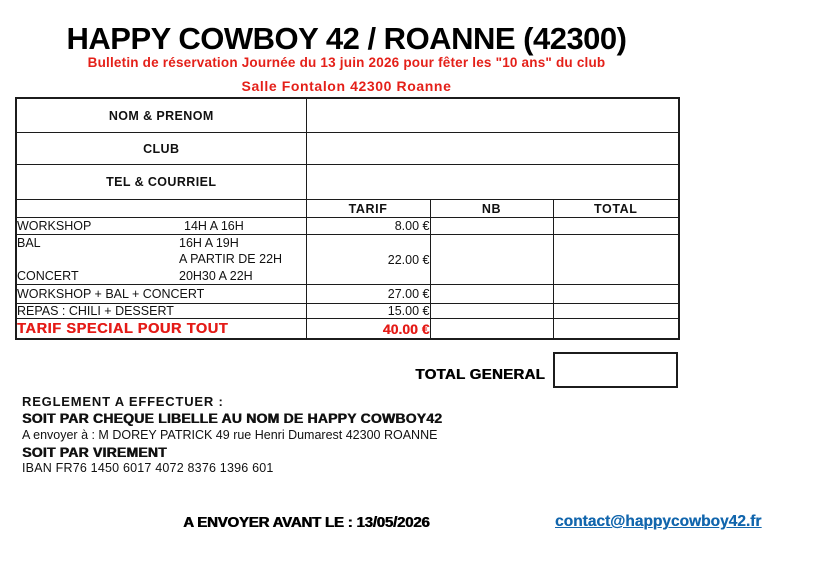  What do you see at coordinates (346, 86) in the screenshot?
I see `subtitle-venue: Salle Fontalon 42300 Roanne` at bounding box center [346, 86].